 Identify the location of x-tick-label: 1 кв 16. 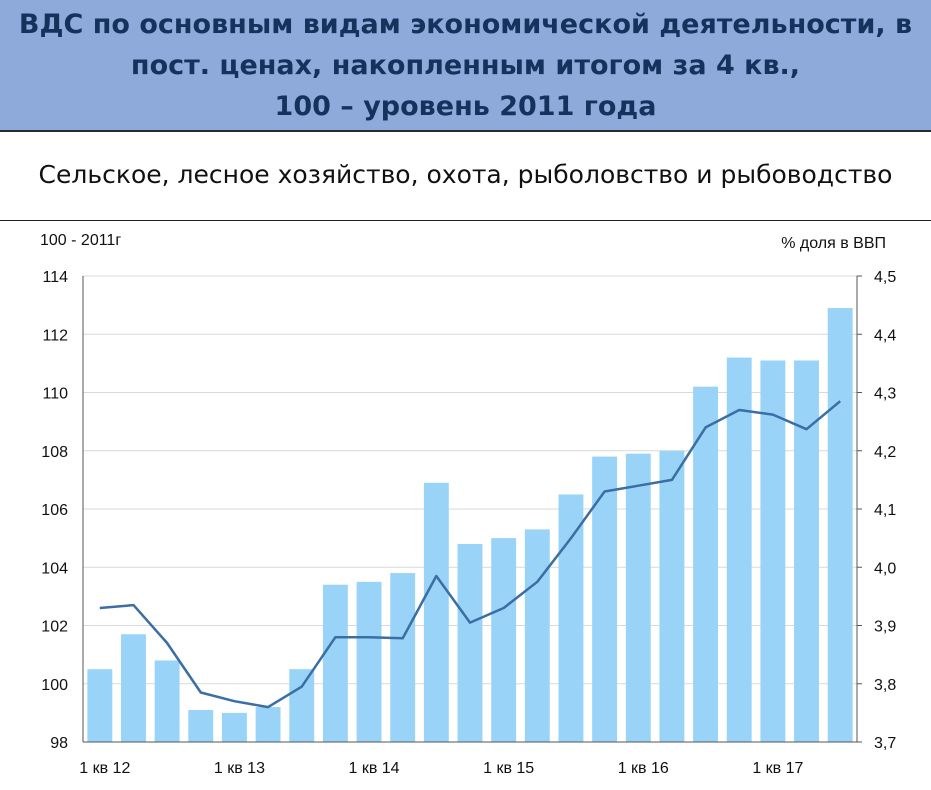
(643, 768).